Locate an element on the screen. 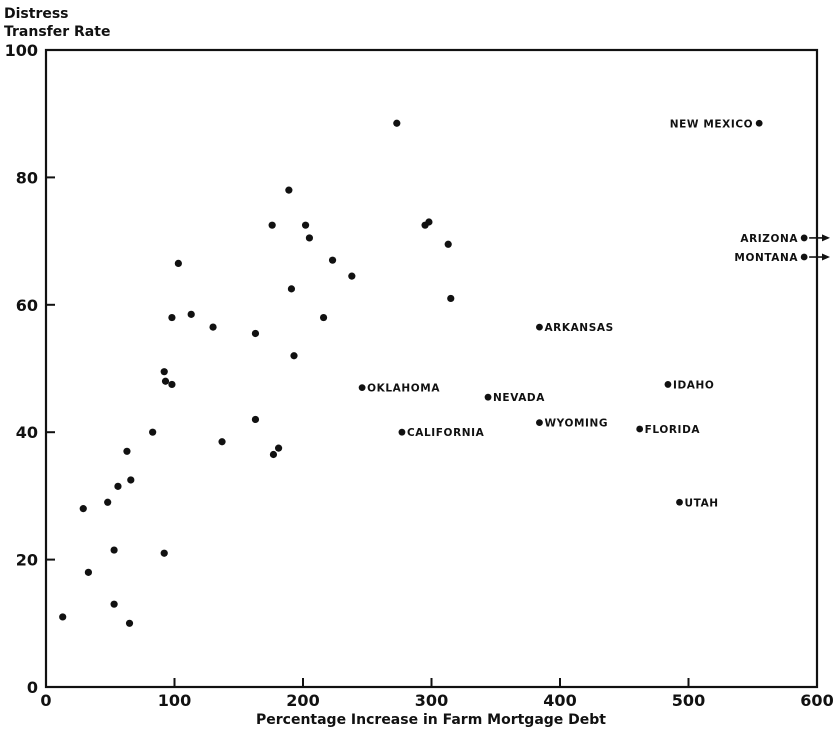 The image size is (834, 732). point-label: OKLAHOMA is located at coordinates (403, 389).